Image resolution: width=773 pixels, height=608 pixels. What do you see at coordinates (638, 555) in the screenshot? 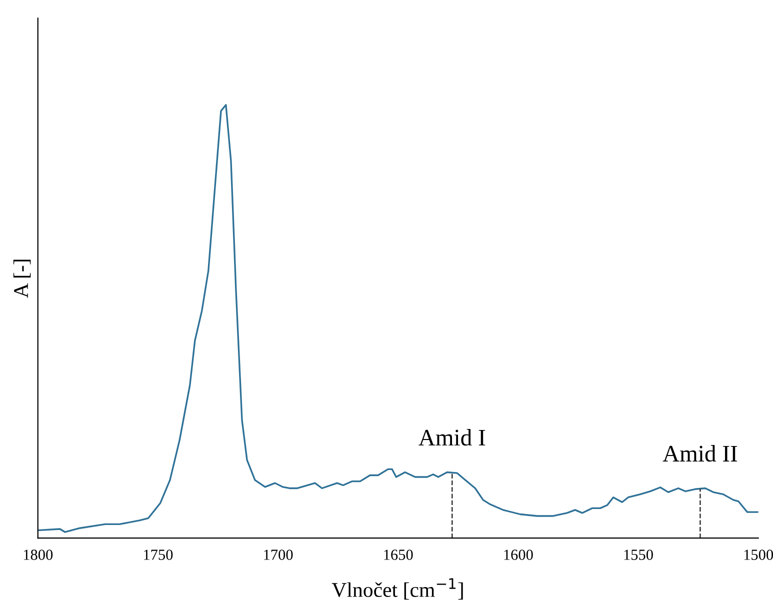
I see `x-tick-label: 1550` at bounding box center [638, 555].